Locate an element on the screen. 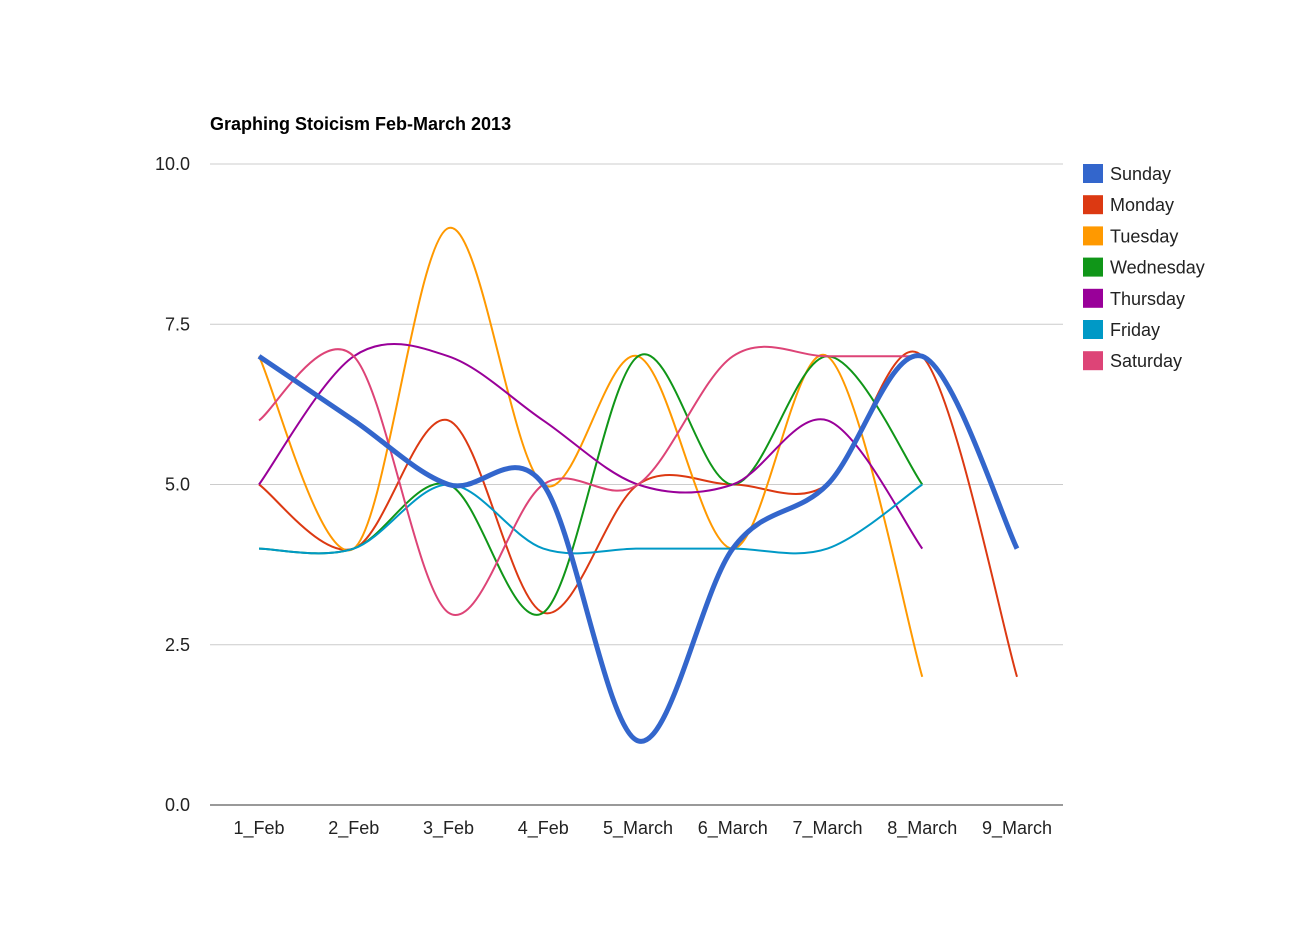 The height and width of the screenshot is (929, 1294). legend-label: Wednesday is located at coordinates (1157, 268).